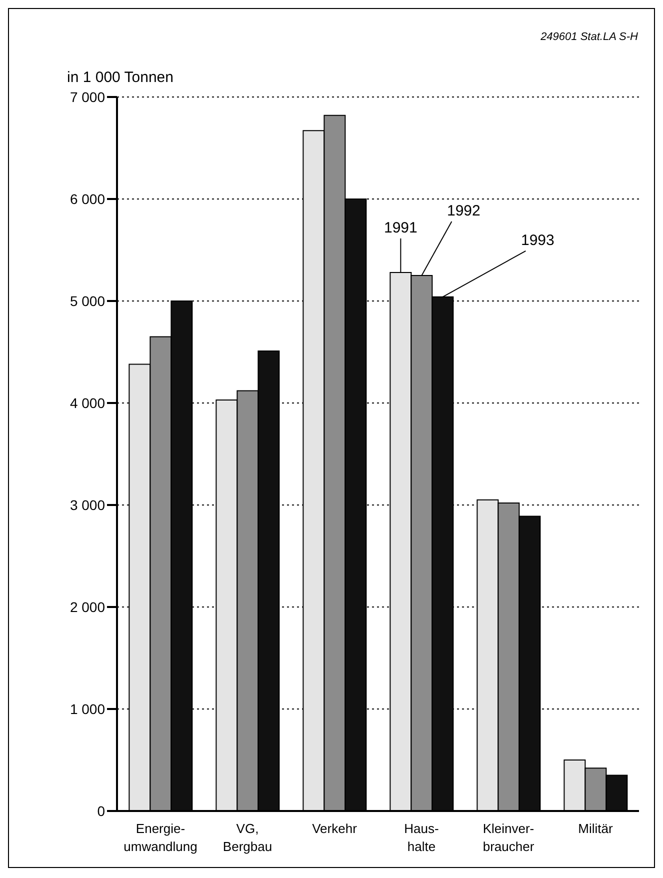  Describe the element at coordinates (421, 837) in the screenshot. I see `x-tick-label: Haus- halte` at that location.